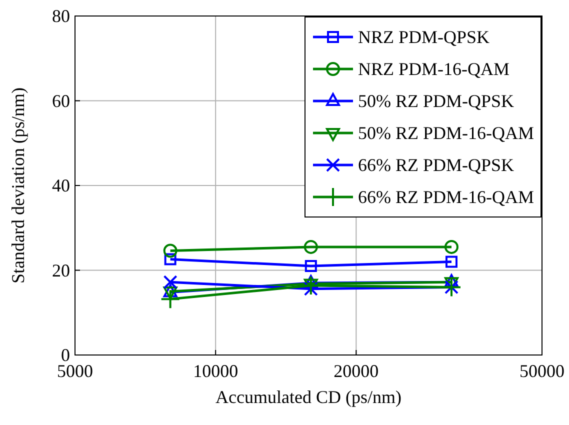  Describe the element at coordinates (309, 397) in the screenshot. I see `x-axis-title: Accumulated CD (ps/nm)` at that location.